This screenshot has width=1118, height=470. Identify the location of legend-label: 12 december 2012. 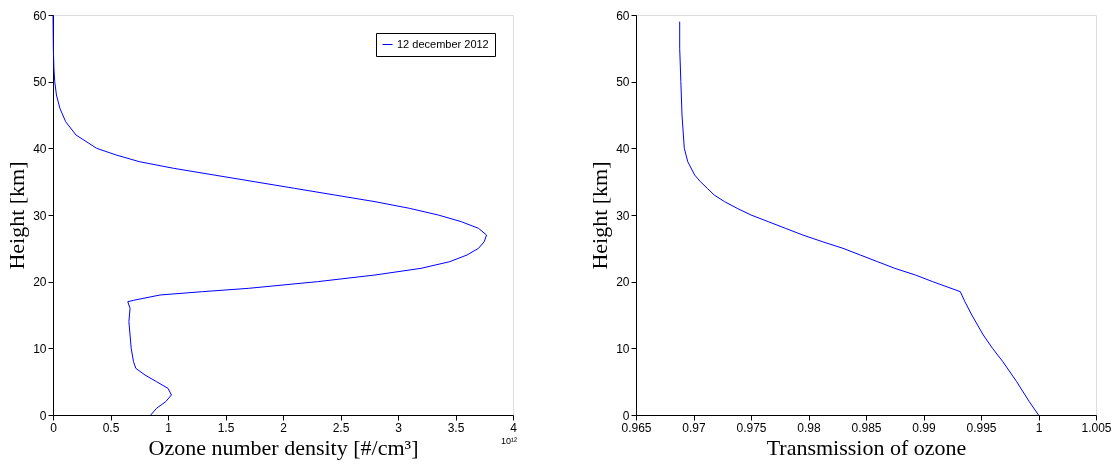
(443, 43).